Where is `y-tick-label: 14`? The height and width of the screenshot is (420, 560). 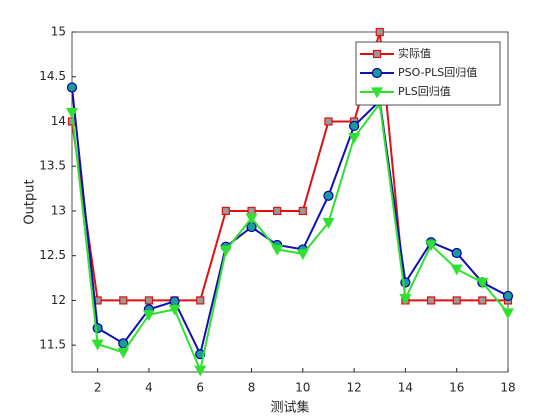 y-tick-label: 14 is located at coordinates (58, 121).